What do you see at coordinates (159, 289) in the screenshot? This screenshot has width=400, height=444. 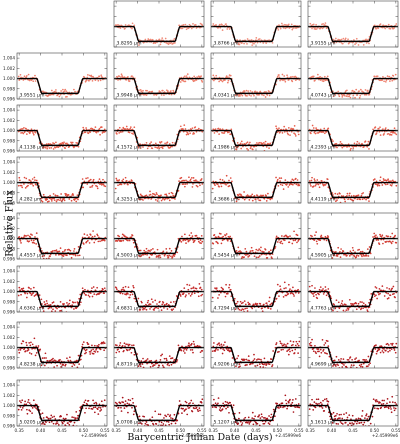 I see `panel-21: 4.6831 μm` at bounding box center [159, 289].